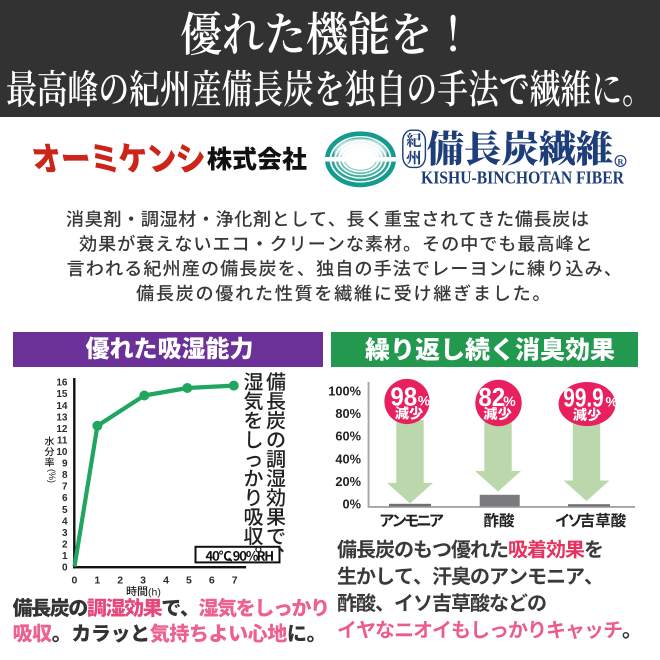 This screenshot has width=660, height=660. What do you see at coordinates (348, 481) in the screenshot?
I see `svg-text: 20%` at bounding box center [348, 481].